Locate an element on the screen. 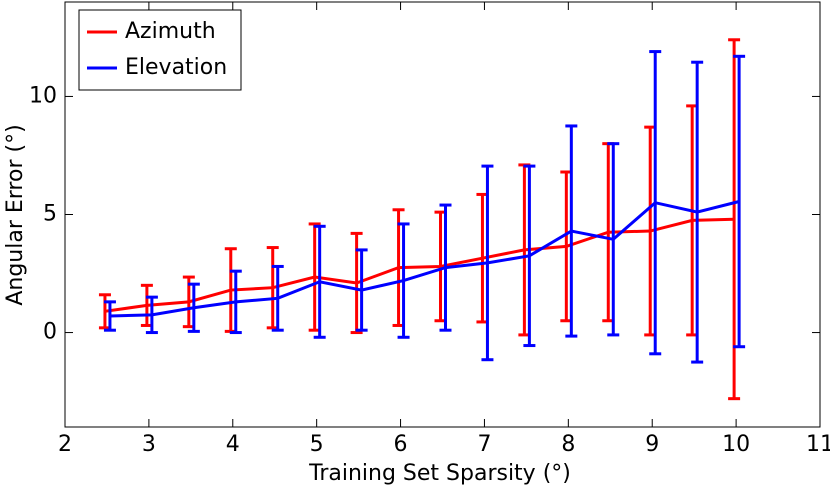 The width and height of the screenshot is (830, 496). y-tick-label: 0 is located at coordinates (50, 332).